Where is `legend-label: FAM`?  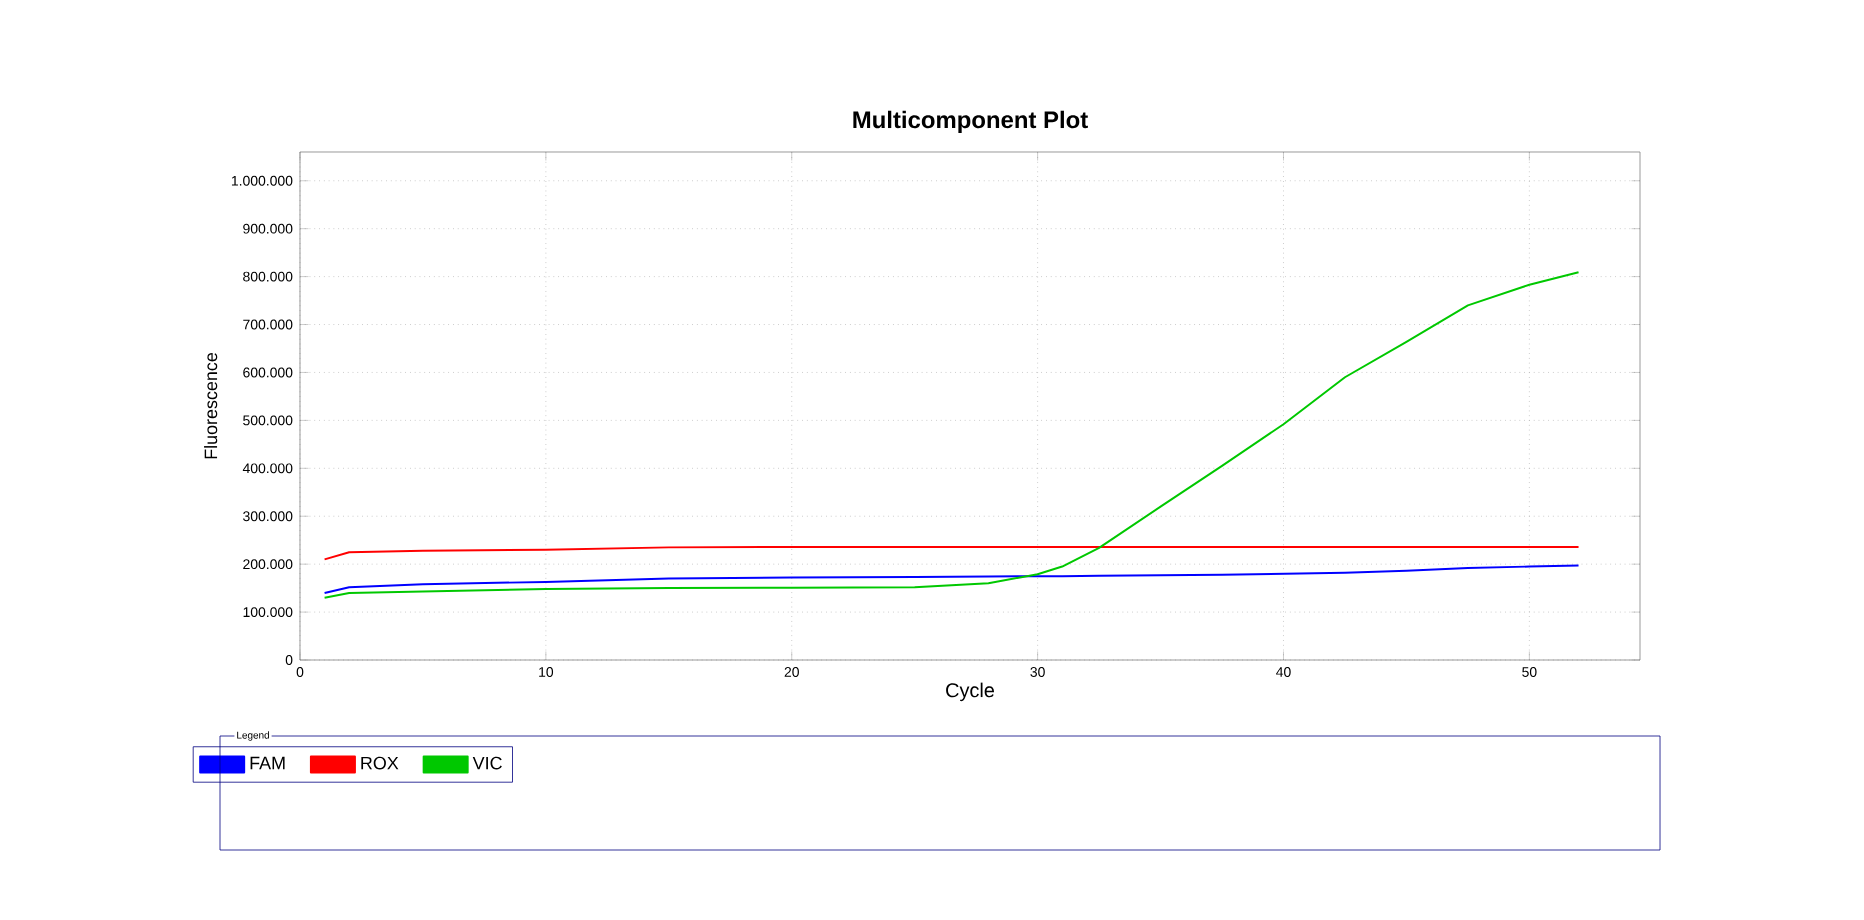
legend-label: FAM is located at coordinates (267, 763).